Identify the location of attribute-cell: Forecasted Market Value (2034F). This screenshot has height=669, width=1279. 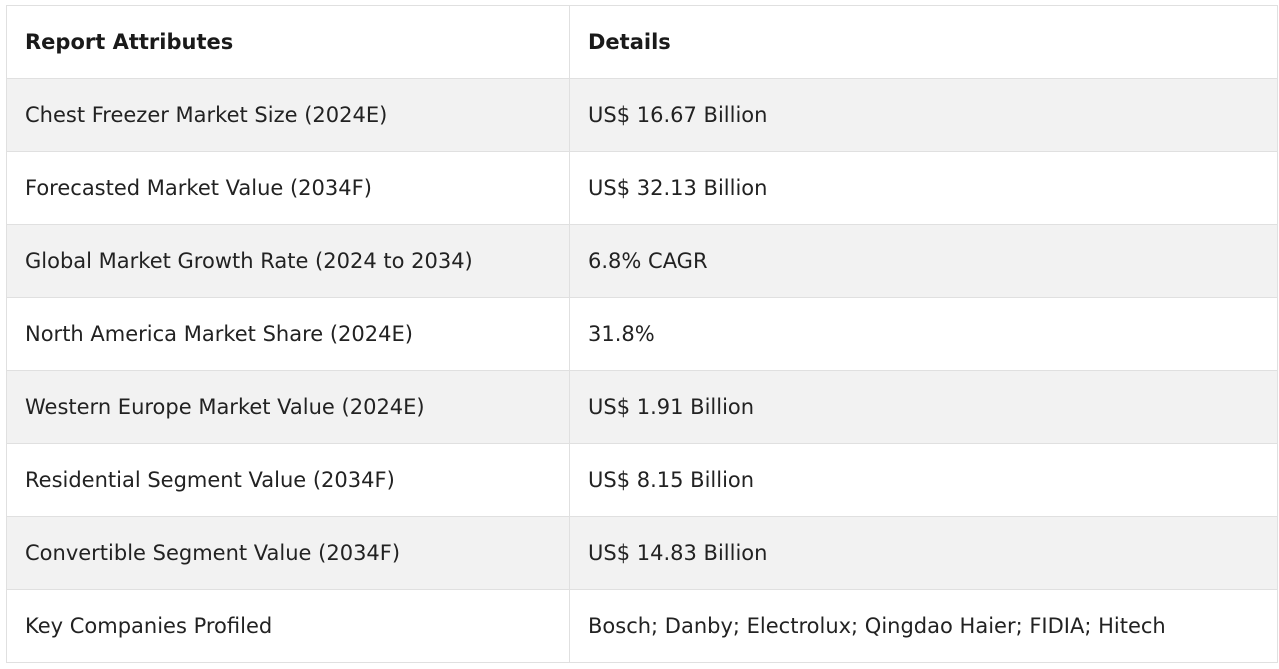
(288, 188).